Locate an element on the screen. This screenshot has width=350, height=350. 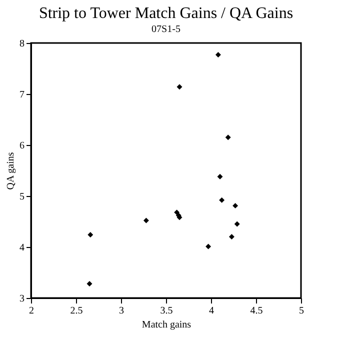
x-tick-label: 2.5 is located at coordinates (76, 311).